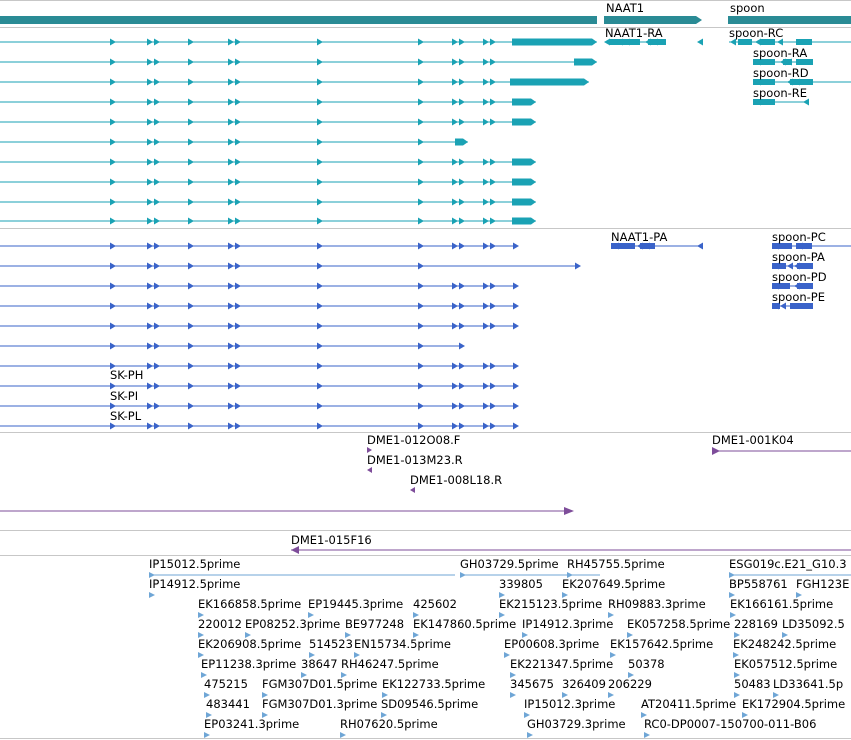 The width and height of the screenshot is (851, 740). I want to click on est-label: RC0-DP0007-150700-011-B06, so click(730, 724).